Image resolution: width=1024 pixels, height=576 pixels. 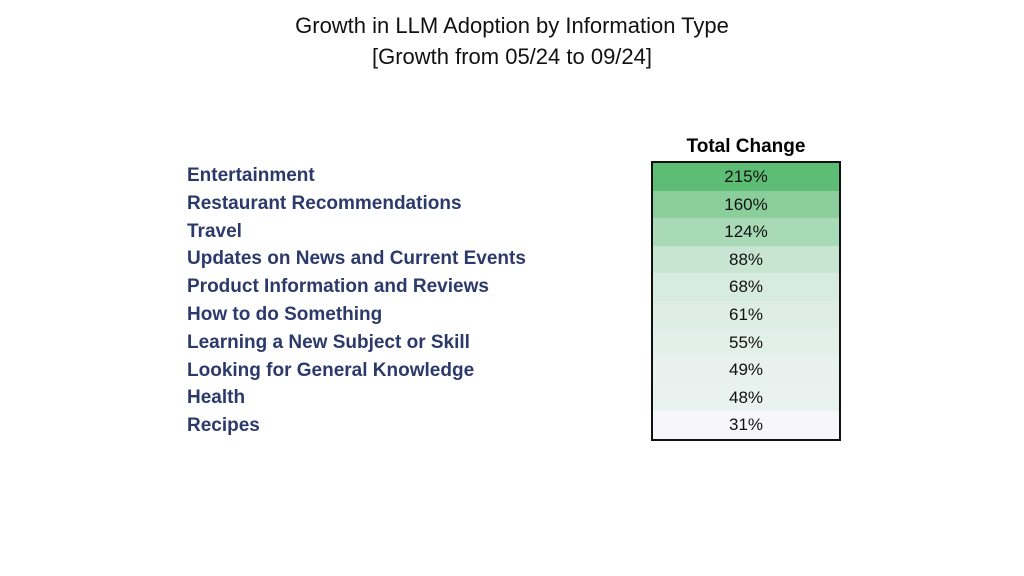 What do you see at coordinates (331, 370) in the screenshot?
I see `category-label: Looking for General Knowledge` at bounding box center [331, 370].